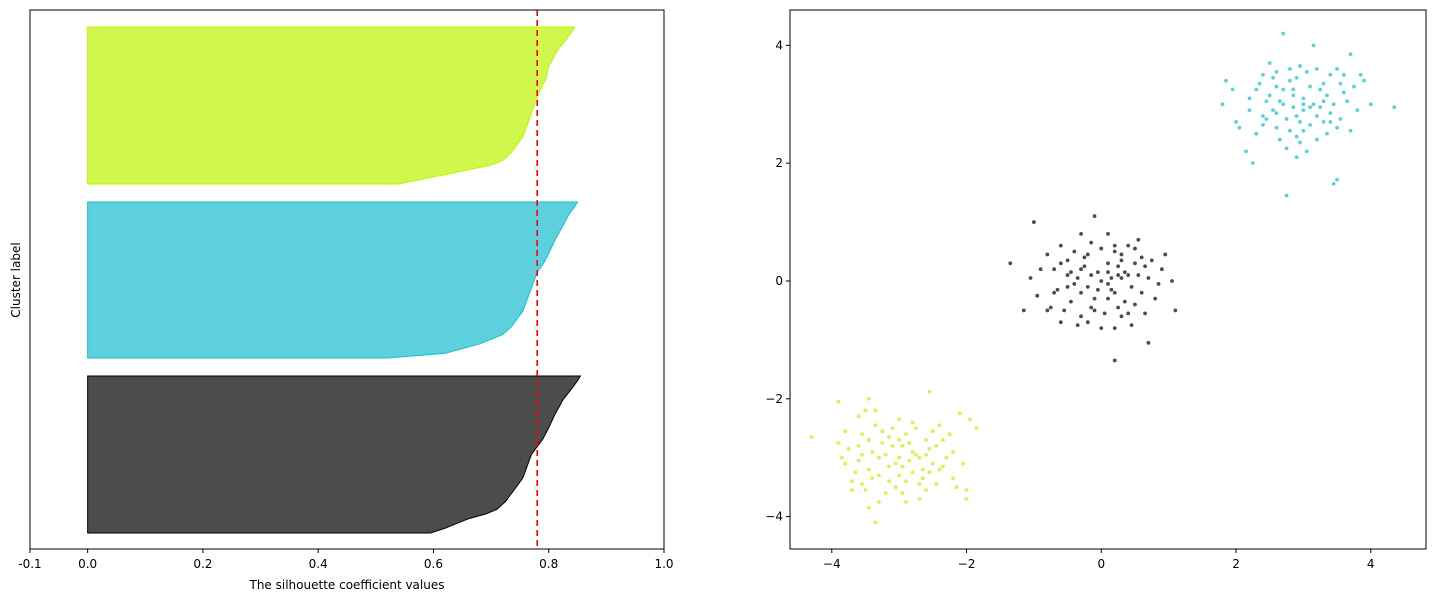 The width and height of the screenshot is (1434, 602). What do you see at coordinates (1101, 564) in the screenshot?
I see `scatter-x-tick-label: 0` at bounding box center [1101, 564].